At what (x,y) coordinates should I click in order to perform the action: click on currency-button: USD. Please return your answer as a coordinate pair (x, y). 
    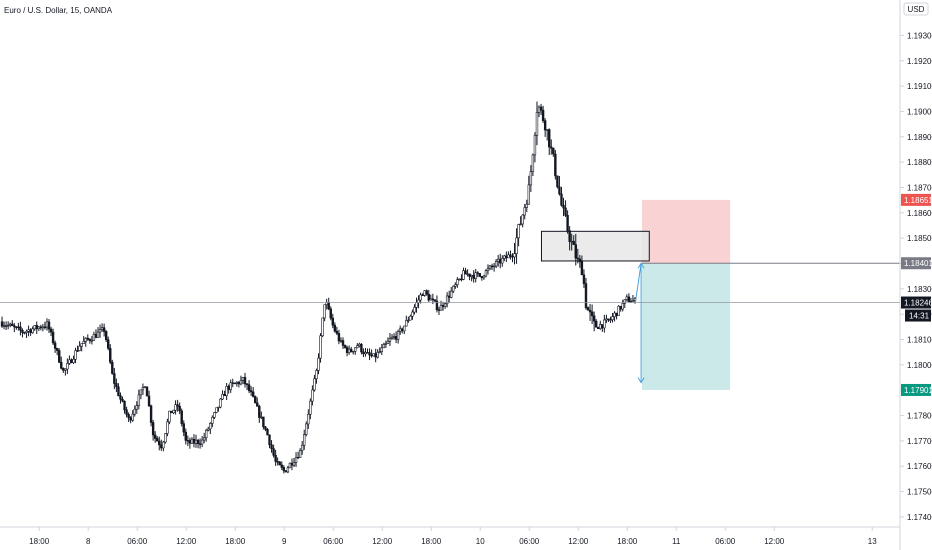
    Looking at the image, I should click on (916, 9).